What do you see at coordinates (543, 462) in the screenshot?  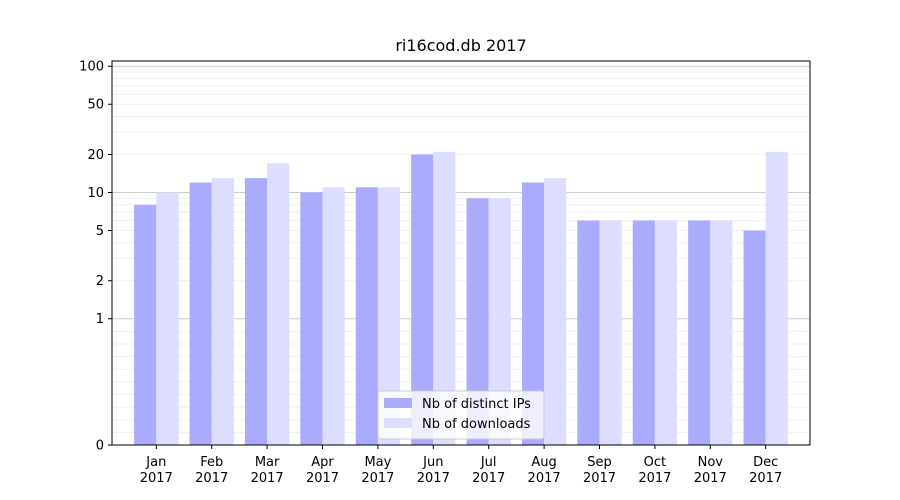 I see `x-tick-label-month: Aug` at bounding box center [543, 462].